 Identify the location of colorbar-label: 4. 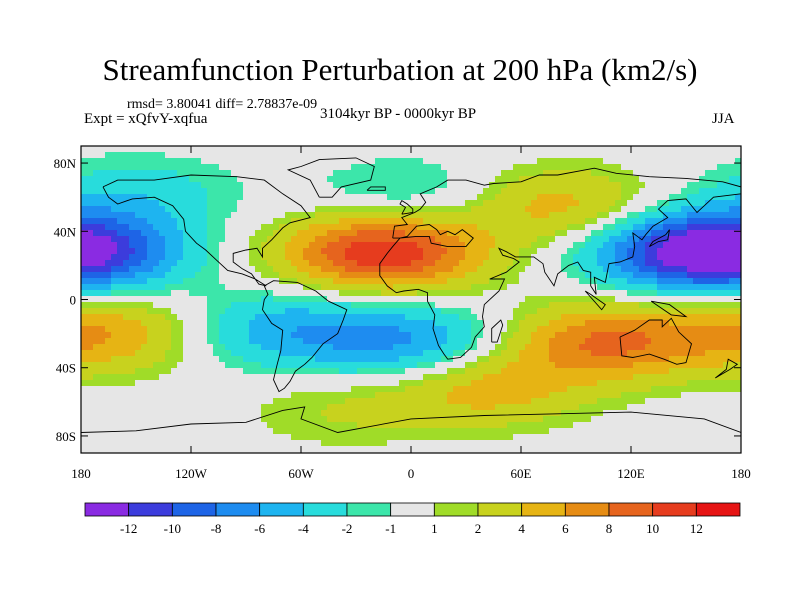
(521, 528).